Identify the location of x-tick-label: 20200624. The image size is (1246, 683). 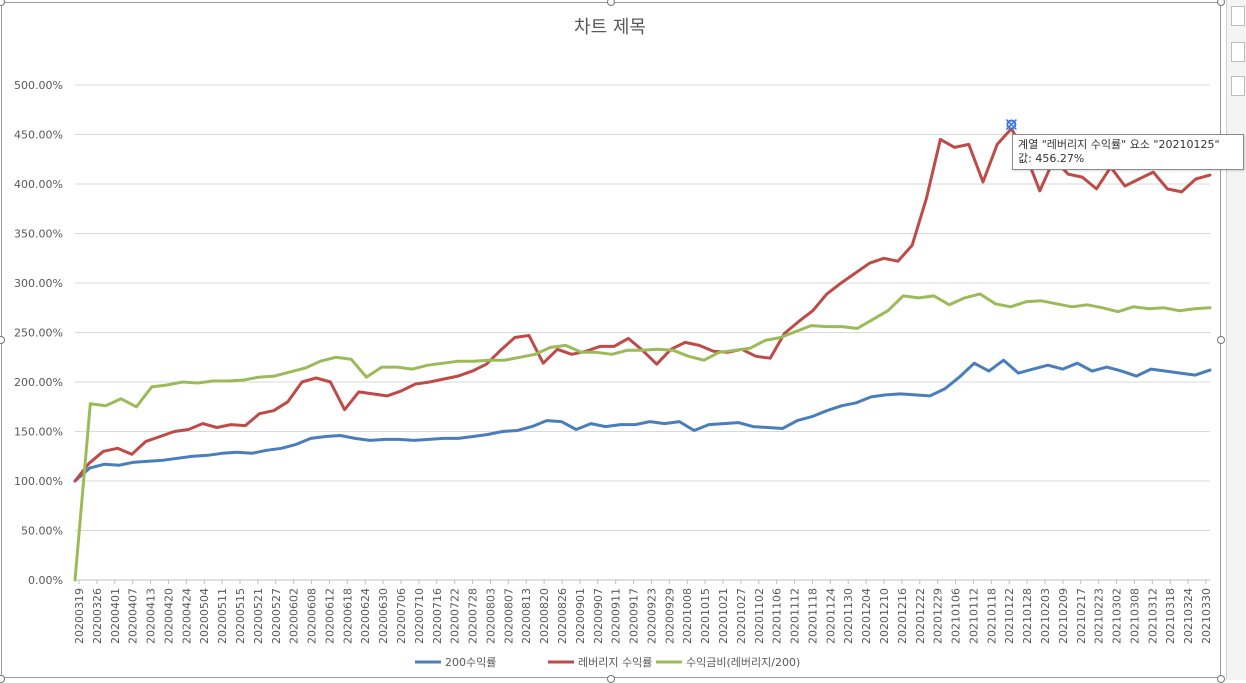
(365, 616).